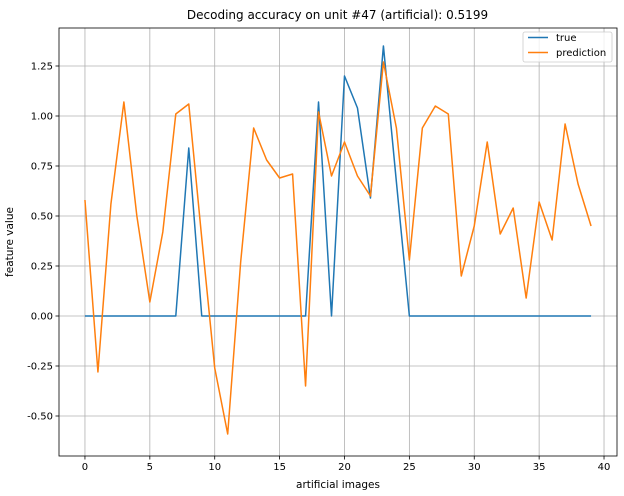 The image size is (624, 496). I want to click on legend-label: prediction, so click(581, 53).